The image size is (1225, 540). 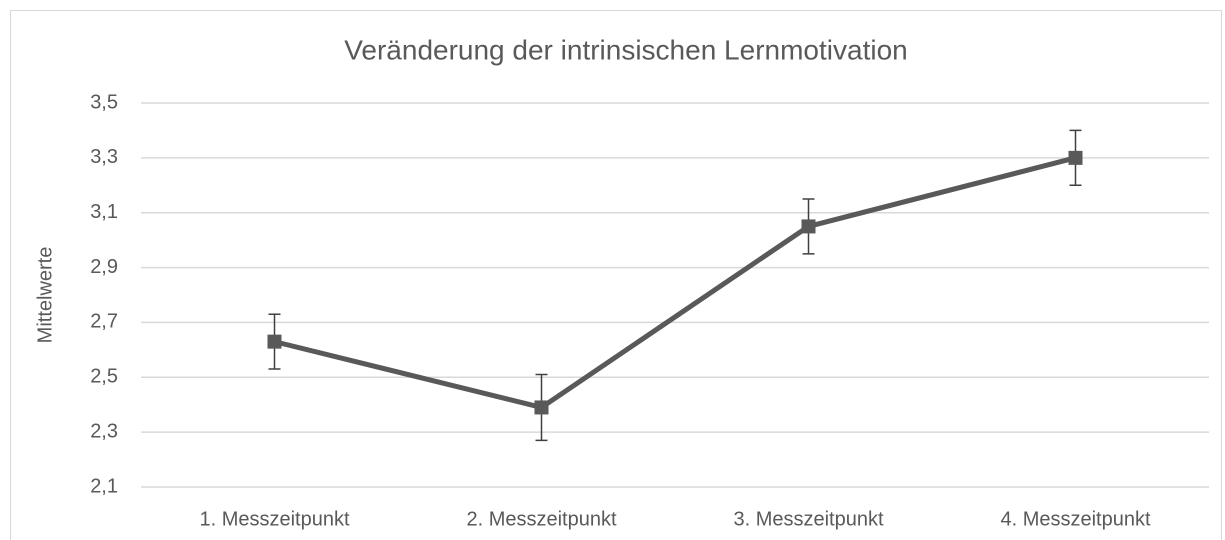 I want to click on x-tick-label: 2. Messzeitpunkt, so click(x=541, y=519).